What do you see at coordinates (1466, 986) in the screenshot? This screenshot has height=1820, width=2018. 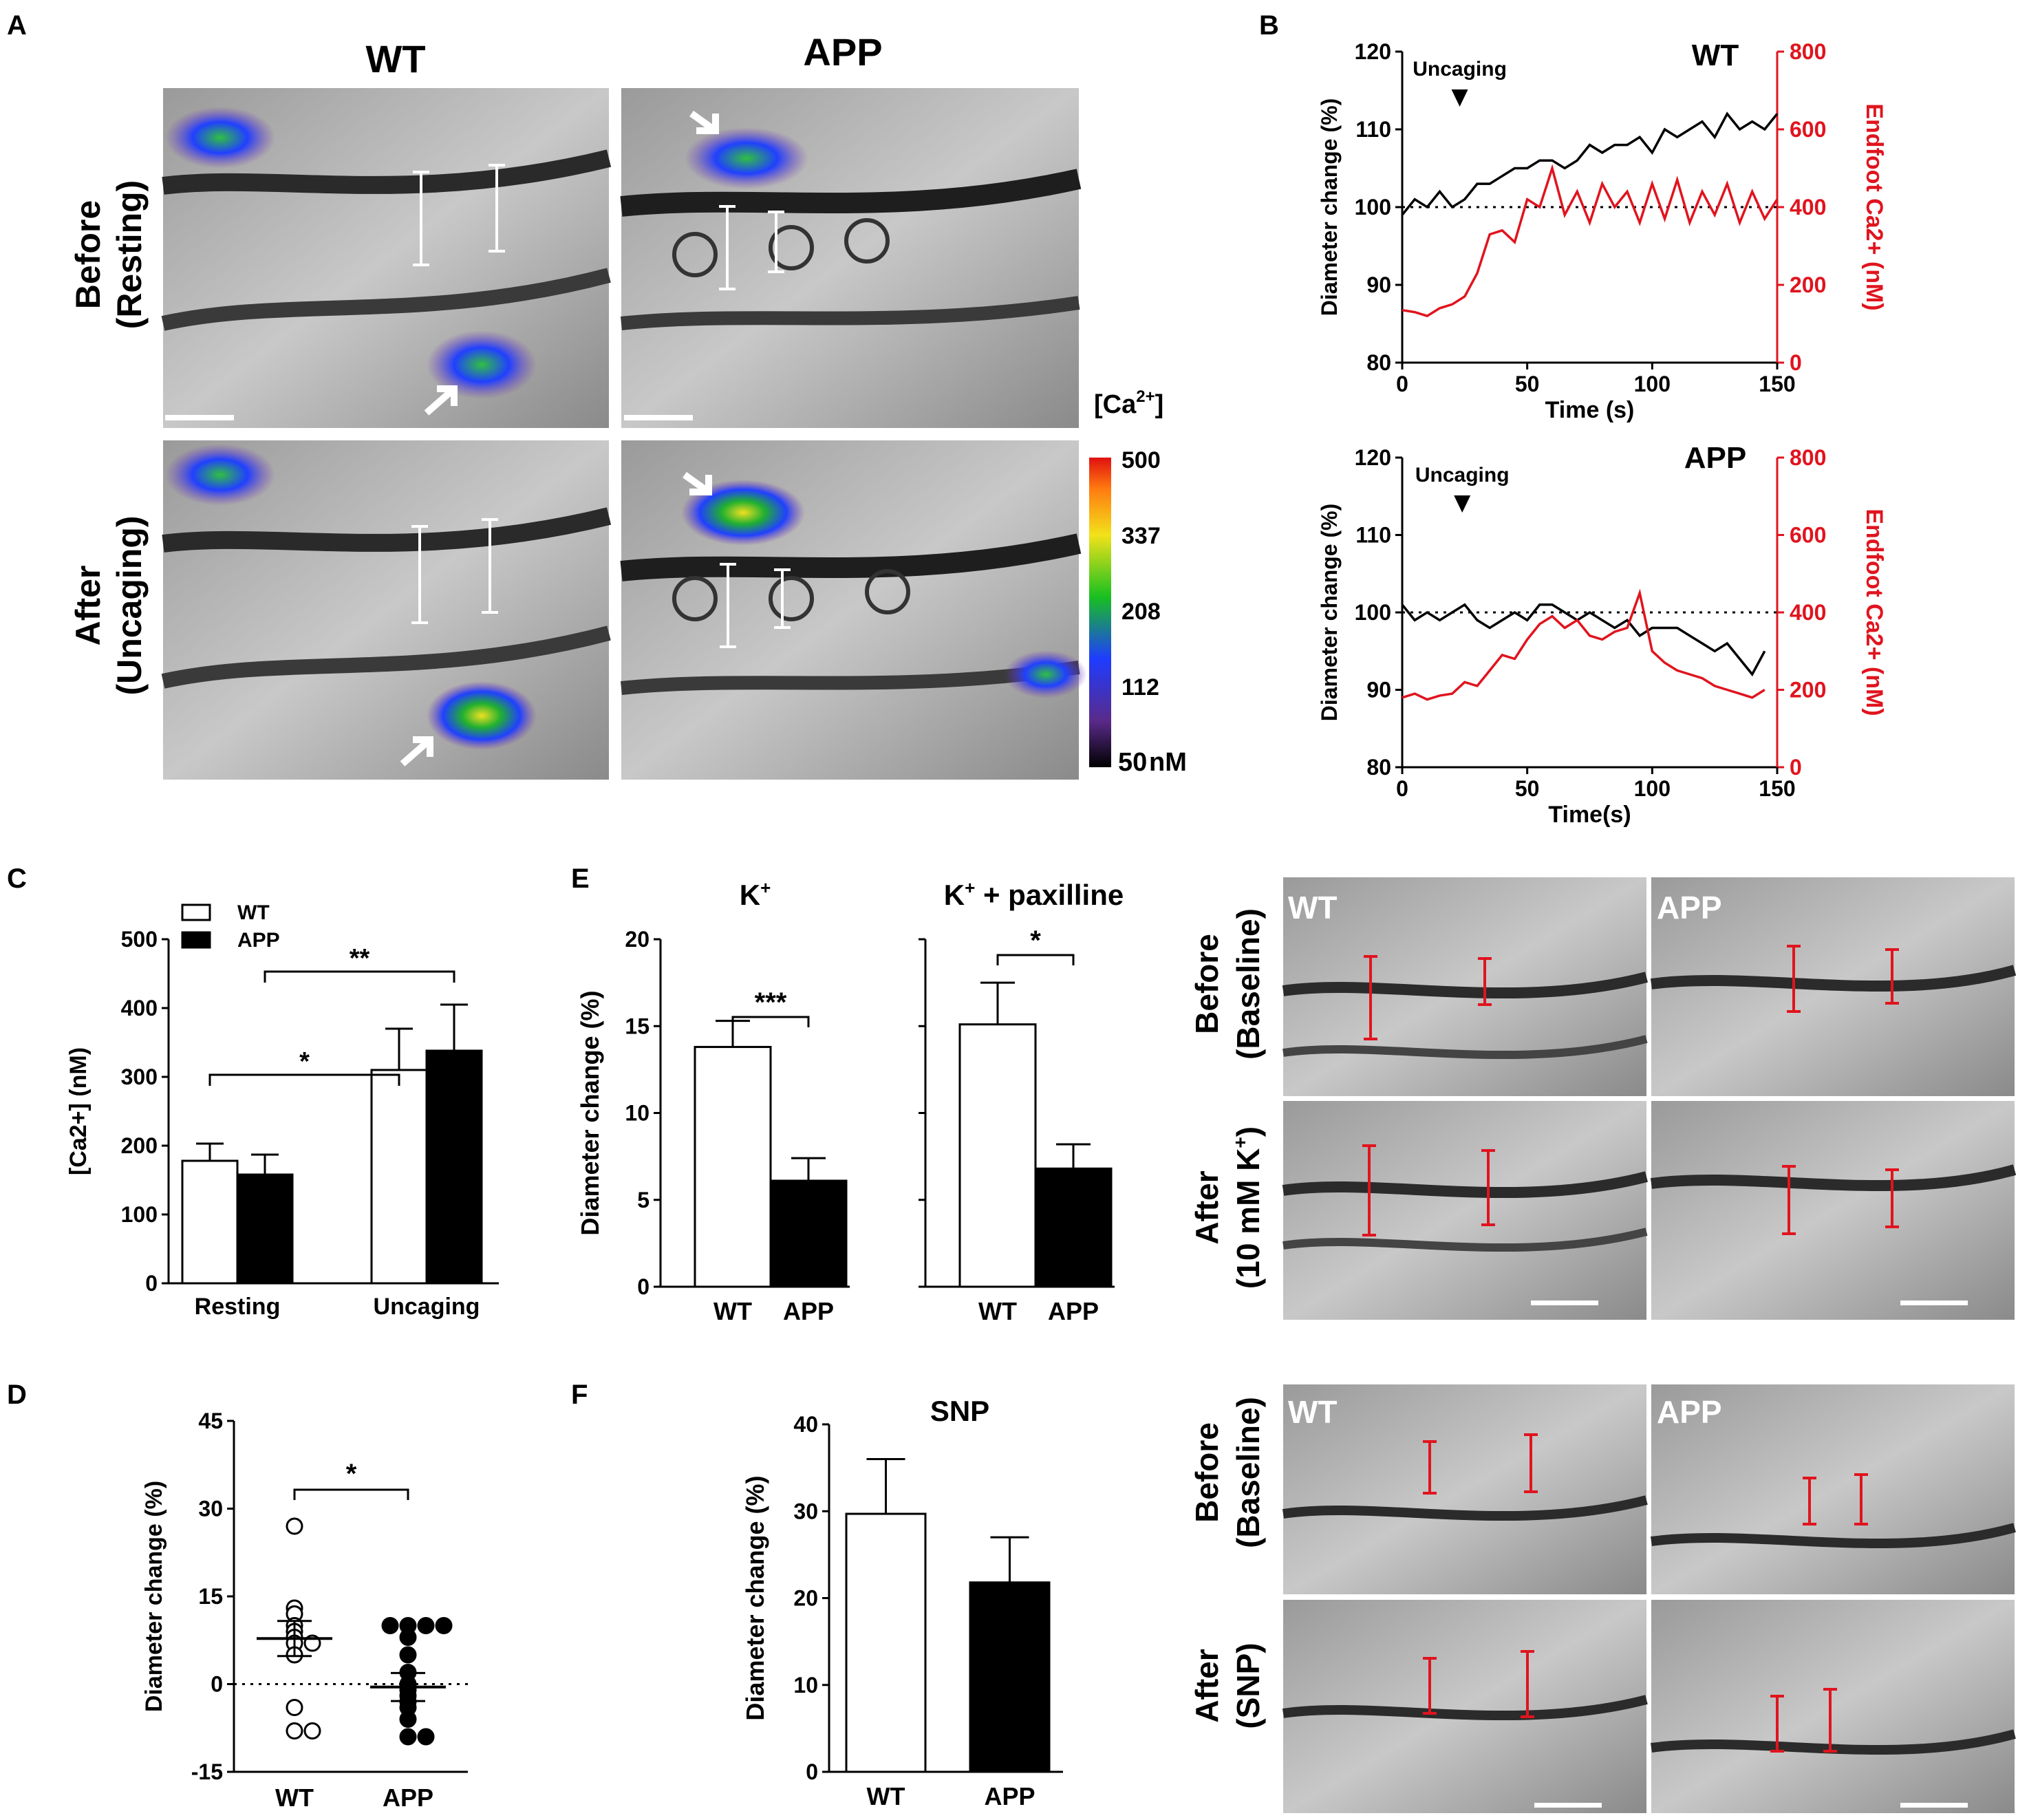 I see `micrograph-e-wt-before: WT` at bounding box center [1466, 986].